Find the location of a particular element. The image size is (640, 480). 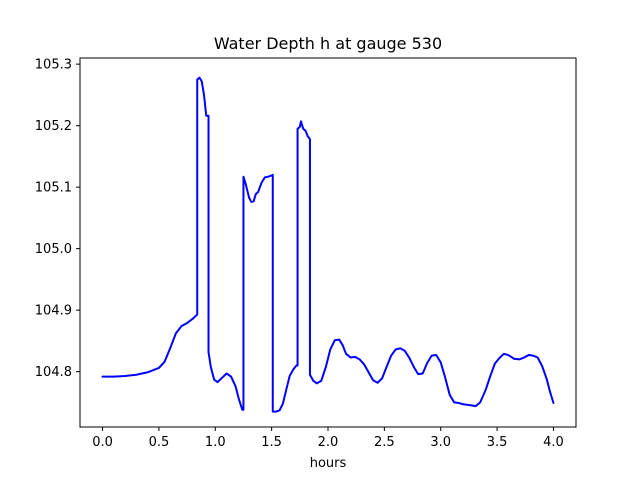

x-tick-label: 1.0 is located at coordinates (215, 442).